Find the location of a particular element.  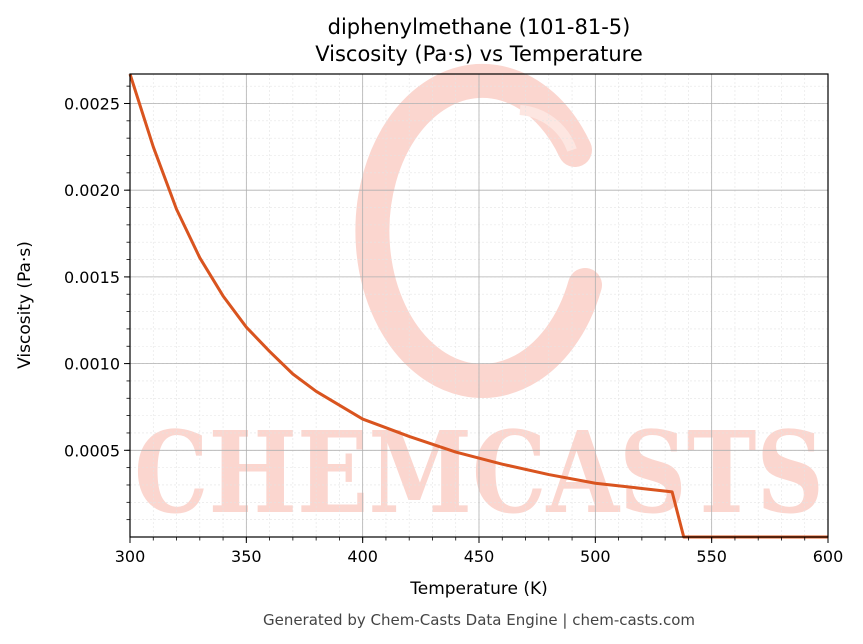

y-tick-label: 0.0005 is located at coordinates (92, 450).